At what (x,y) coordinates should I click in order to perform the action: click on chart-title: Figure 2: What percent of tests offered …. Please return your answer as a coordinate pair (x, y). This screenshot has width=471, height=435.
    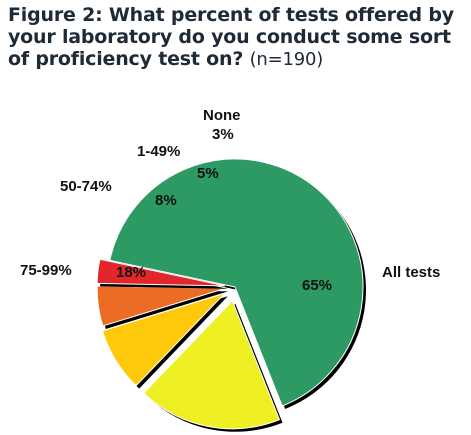
    Looking at the image, I should click on (237, 37).